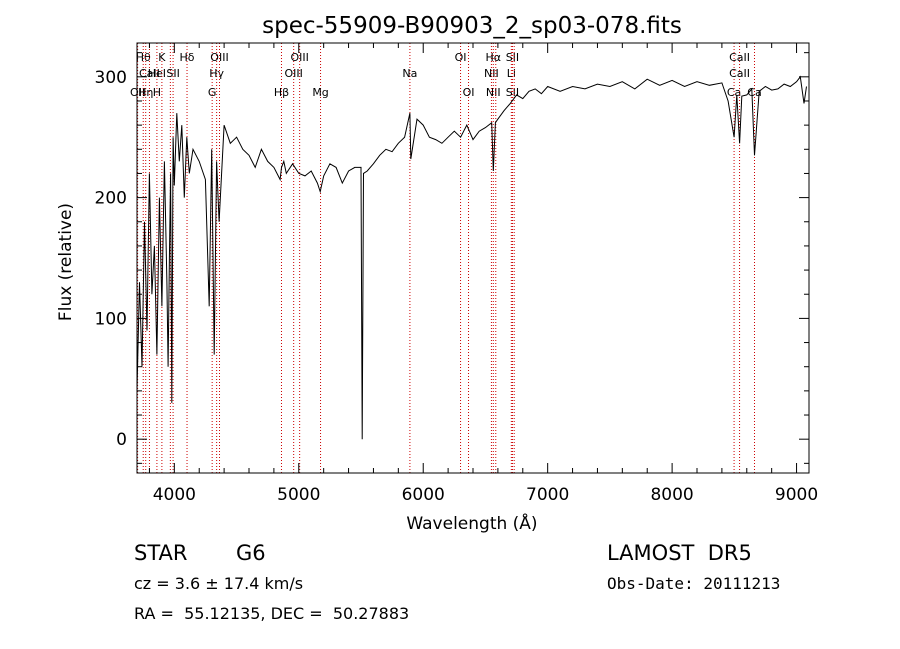  Describe the element at coordinates (137, 92) in the screenshot. I see `marker-label-0-2: OII` at that location.